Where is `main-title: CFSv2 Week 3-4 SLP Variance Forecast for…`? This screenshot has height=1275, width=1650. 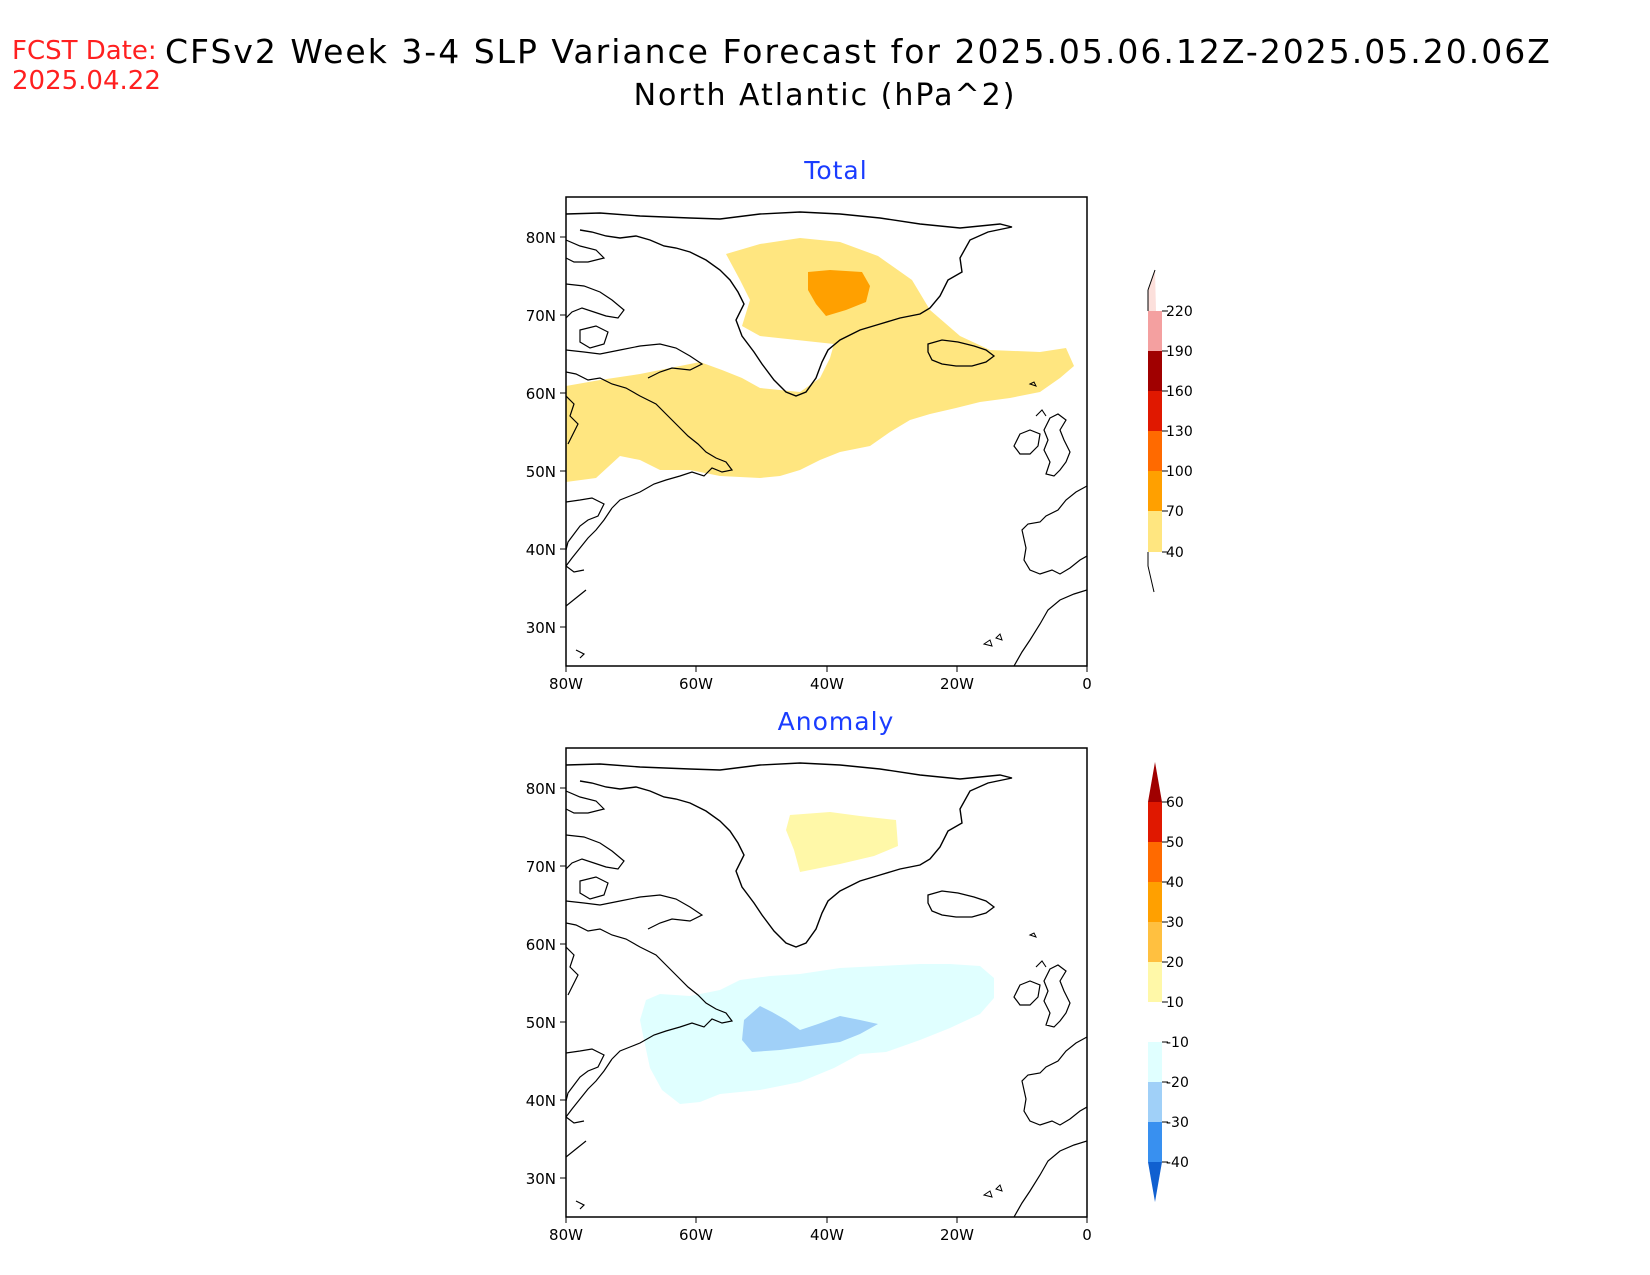
main-title: CFSv2 Week 3-4 SLP Variance Forecast for… is located at coordinates (858, 51).